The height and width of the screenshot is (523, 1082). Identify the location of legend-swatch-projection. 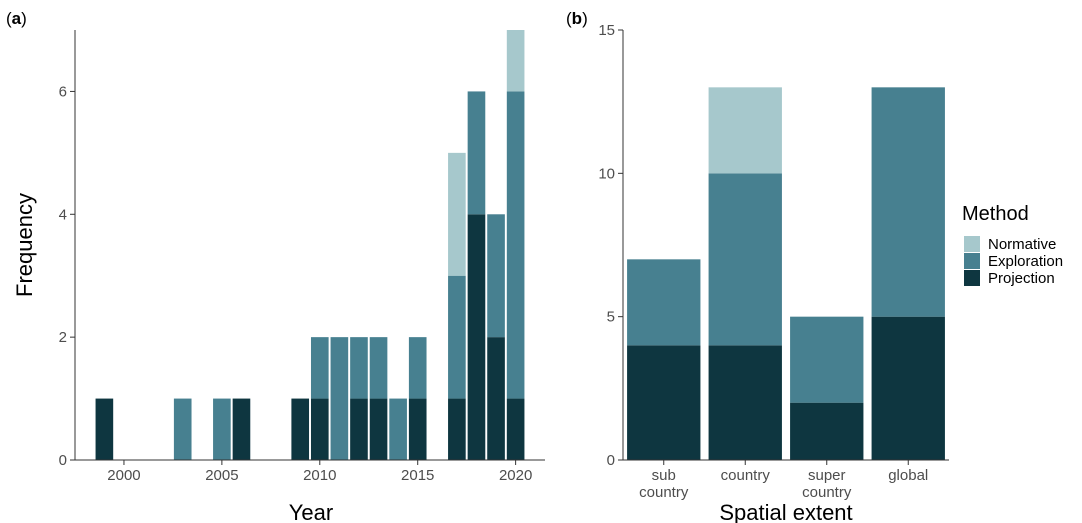
(972, 278).